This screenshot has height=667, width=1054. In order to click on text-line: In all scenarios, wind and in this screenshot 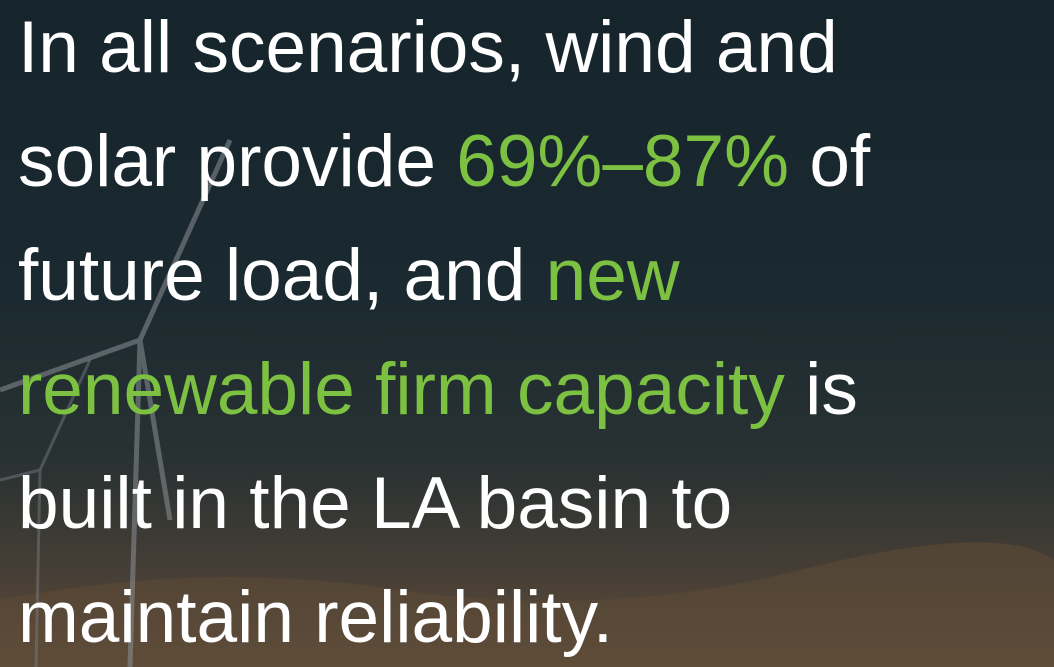, I will do `click(428, 52)`.